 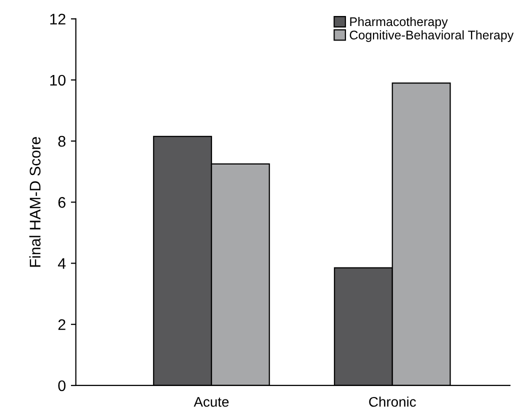 I want to click on y-tick-label: 12, so click(x=58, y=19).